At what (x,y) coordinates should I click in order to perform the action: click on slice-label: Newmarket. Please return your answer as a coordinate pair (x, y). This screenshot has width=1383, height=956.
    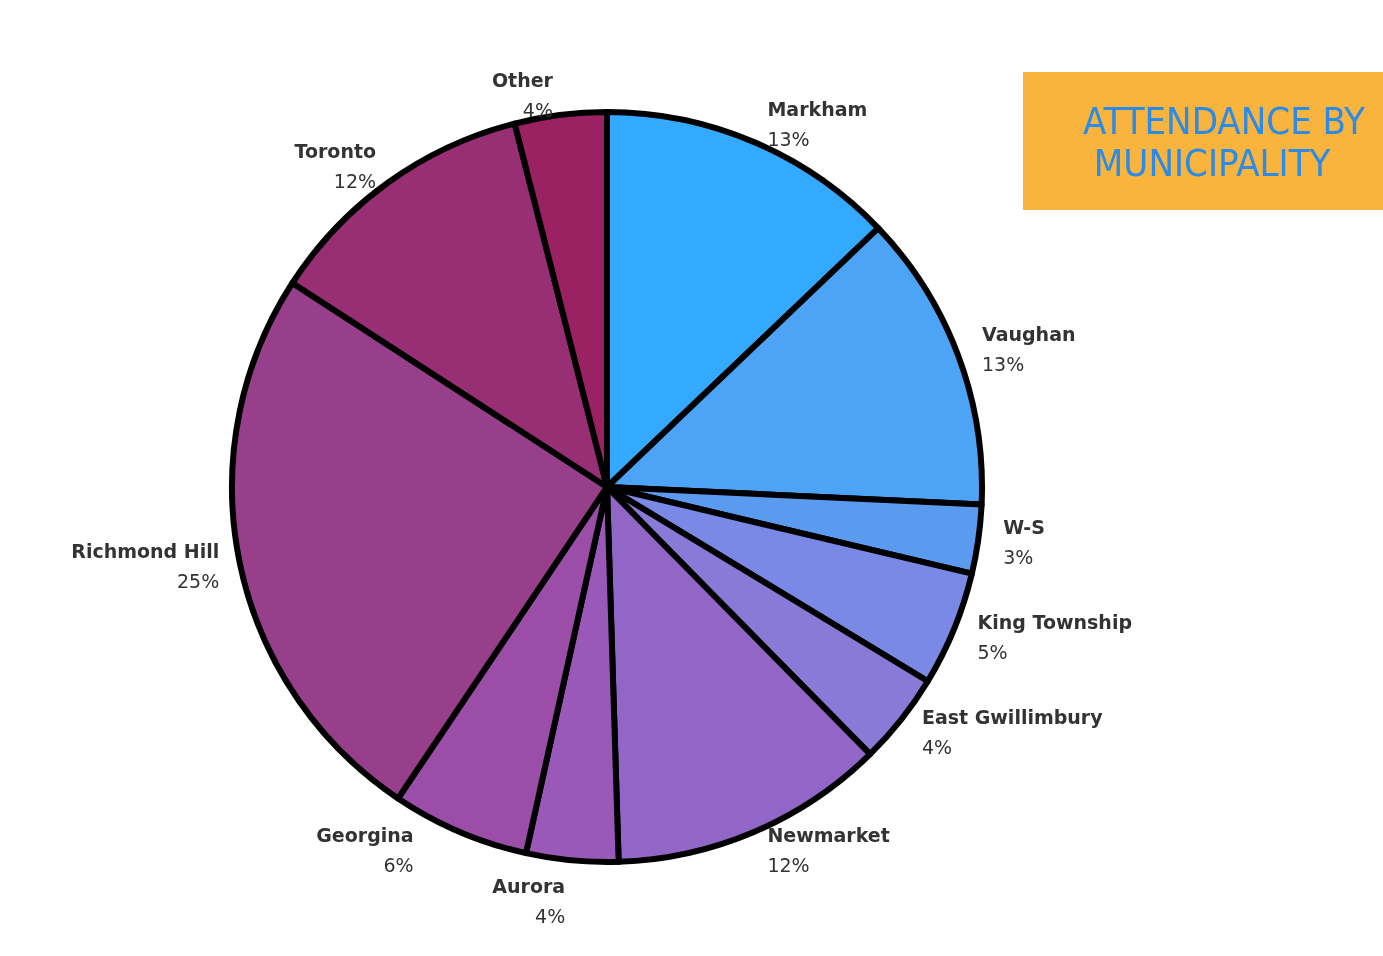
    Looking at the image, I should click on (828, 835).